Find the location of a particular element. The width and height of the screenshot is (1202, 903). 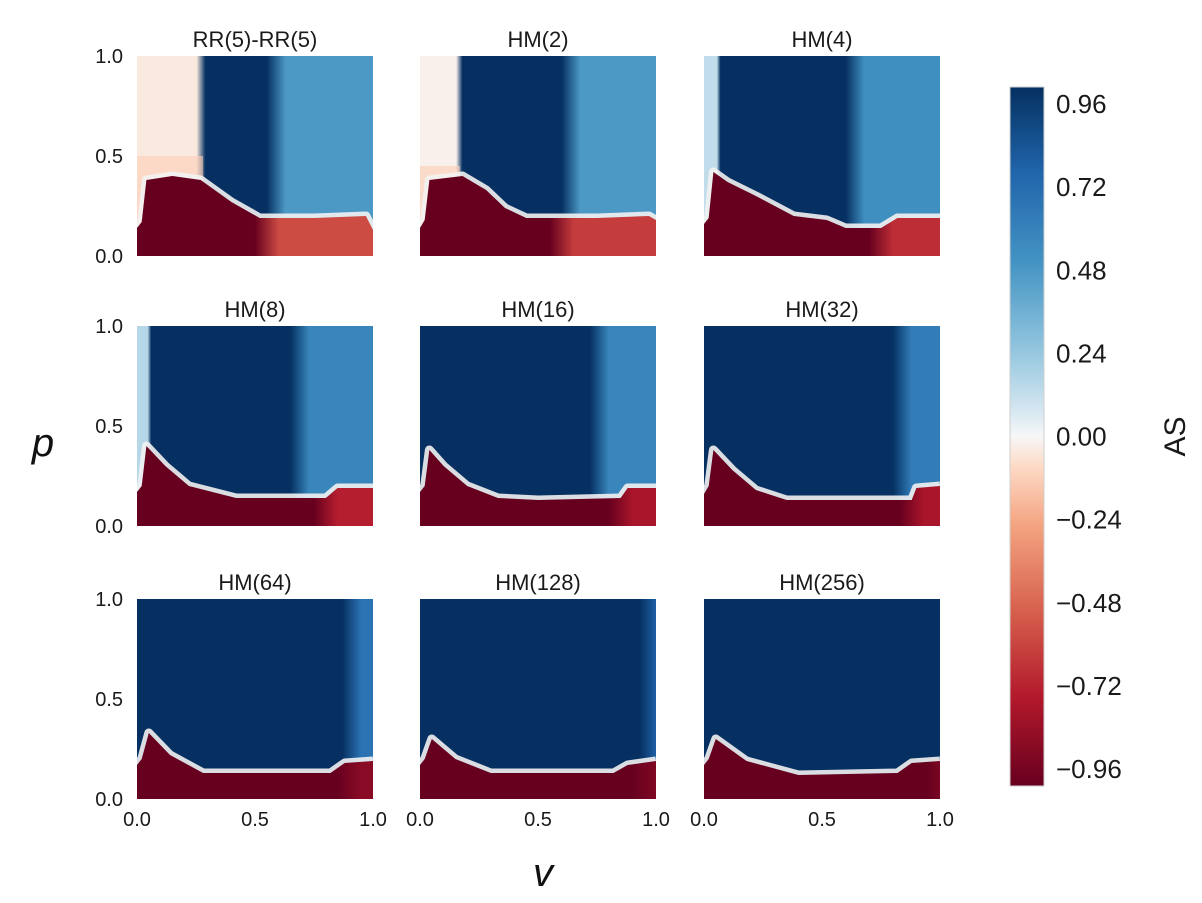

colorbar: 0.96 0.72 0.48 0.24 0.00 −0.24 −0.48 −0.72 −0.96 is located at coordinates (1065, 436).